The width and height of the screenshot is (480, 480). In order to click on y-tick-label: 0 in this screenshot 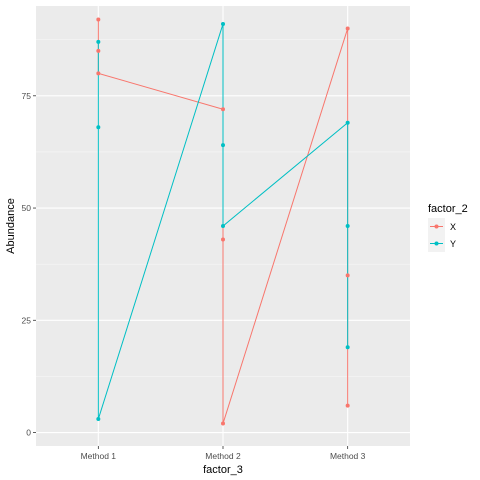, I will do `click(28, 433)`.